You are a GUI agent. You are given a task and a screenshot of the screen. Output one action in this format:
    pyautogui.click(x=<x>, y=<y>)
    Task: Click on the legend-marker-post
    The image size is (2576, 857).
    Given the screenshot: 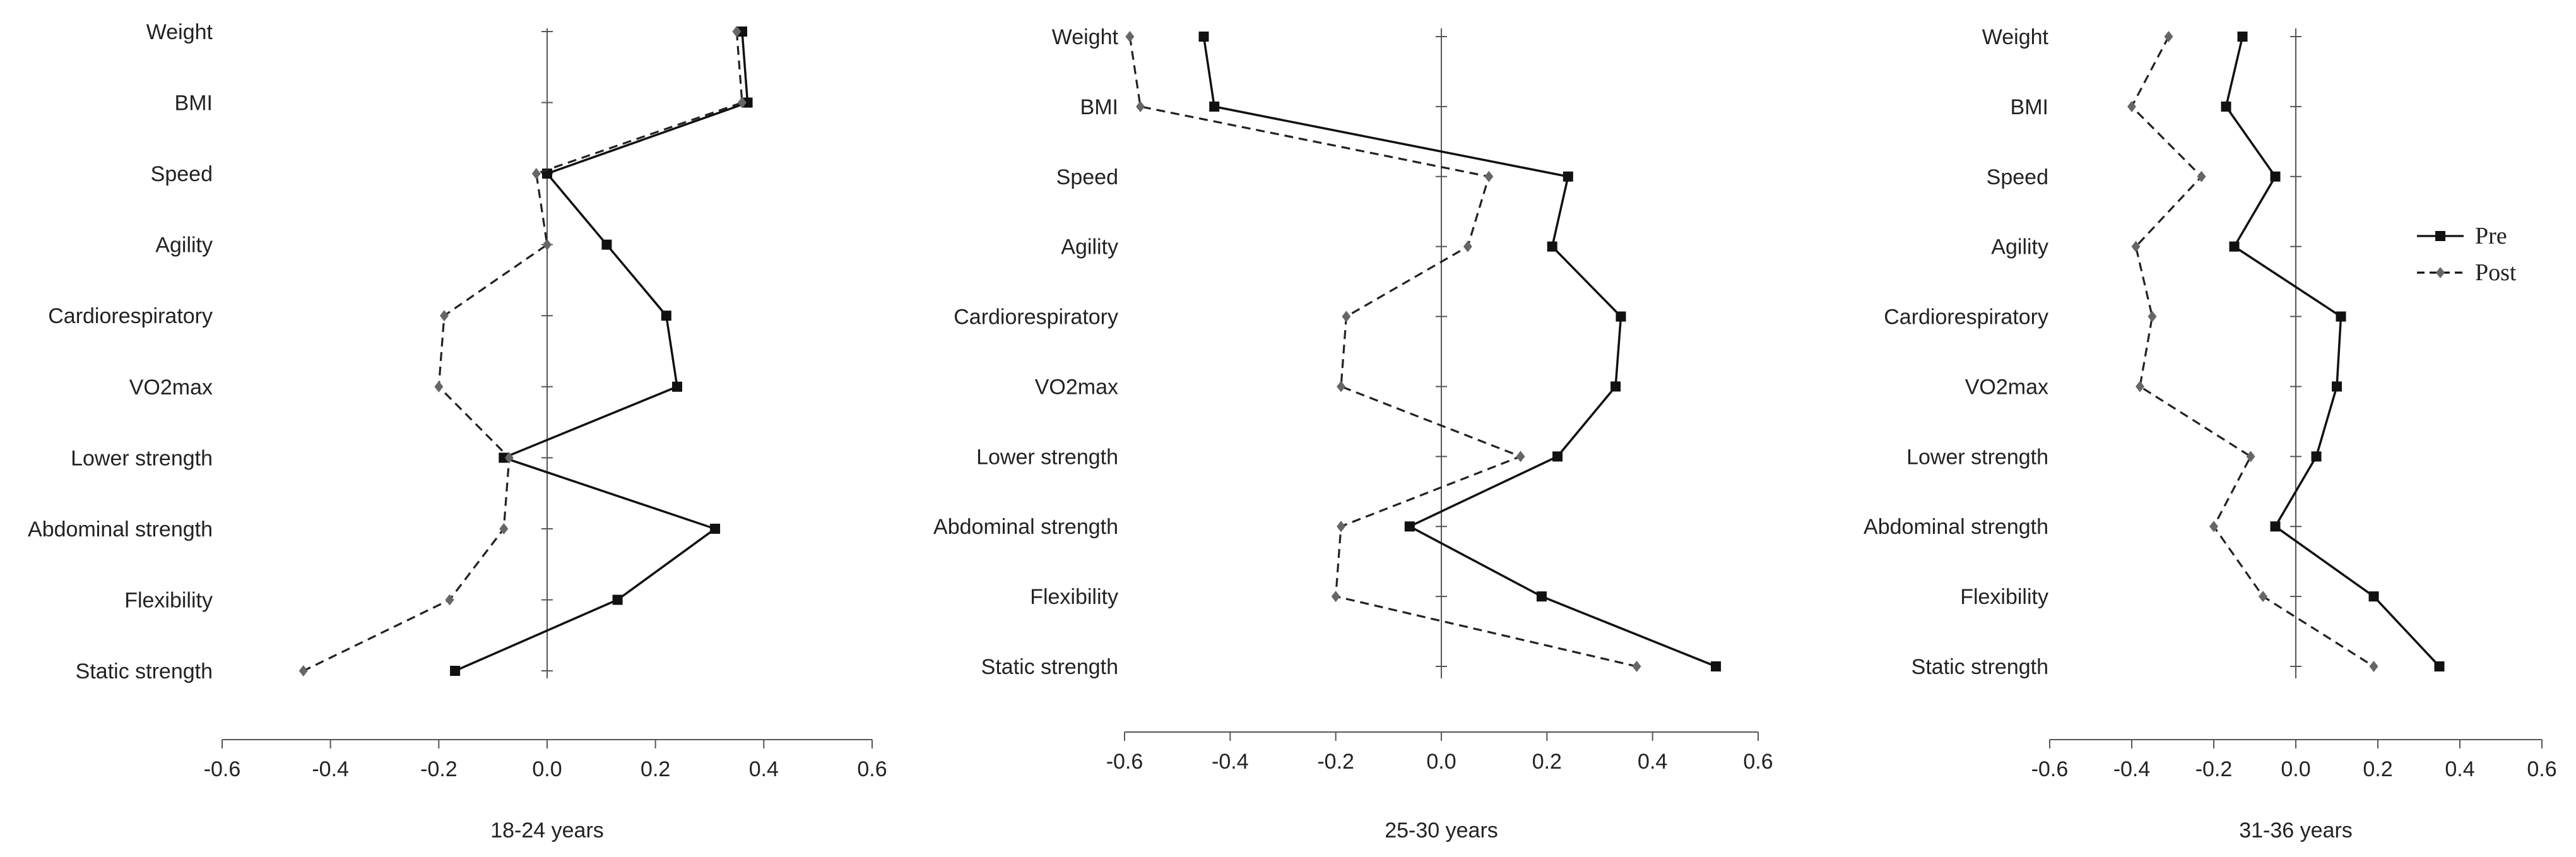 What is the action you would take?
    pyautogui.click(x=2440, y=272)
    